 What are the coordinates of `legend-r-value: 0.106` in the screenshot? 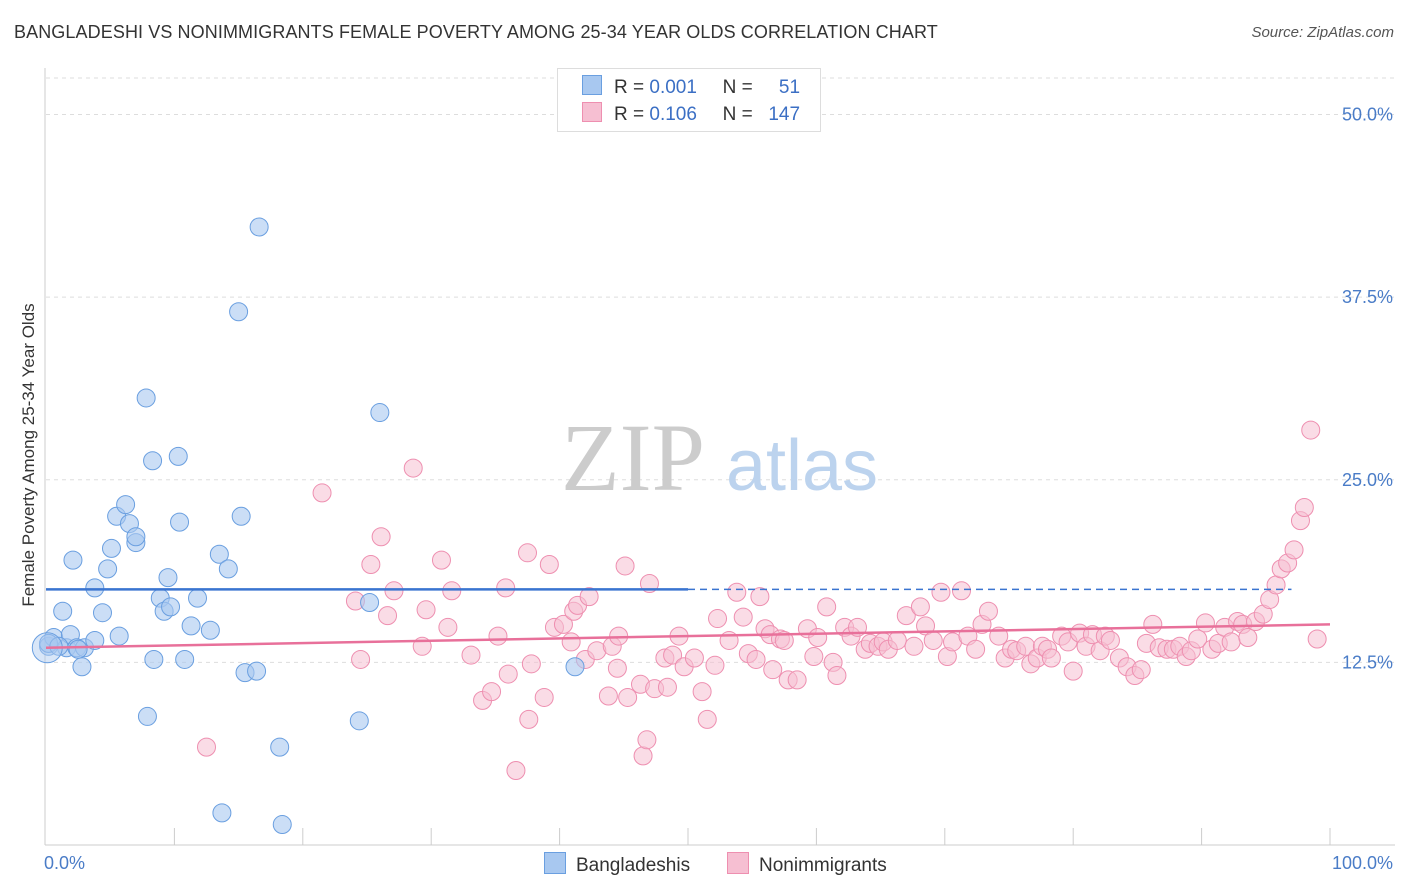 It's located at (673, 114).